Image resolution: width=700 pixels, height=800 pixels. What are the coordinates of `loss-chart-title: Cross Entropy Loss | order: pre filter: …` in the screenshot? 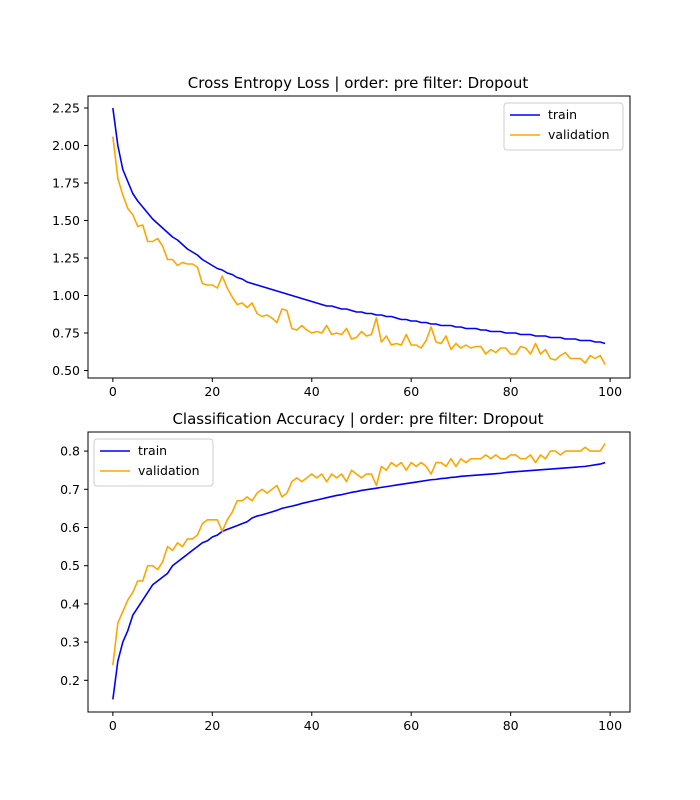 It's located at (358, 83).